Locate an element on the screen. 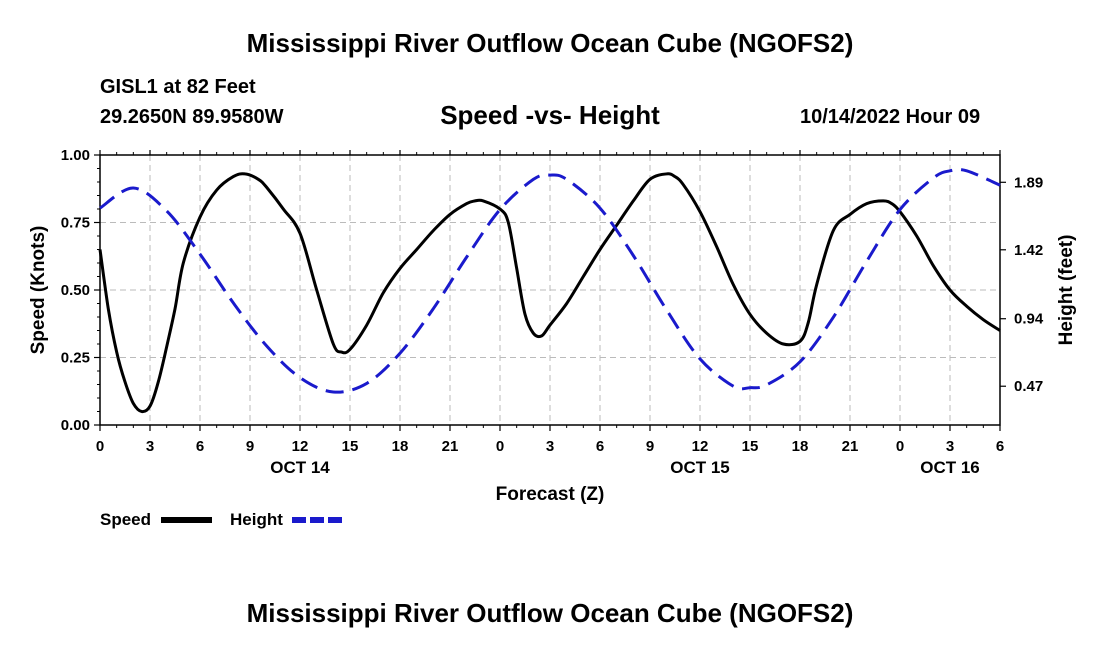 The width and height of the screenshot is (1100, 650). y2-tick-label: 0.94 is located at coordinates (1029, 319).